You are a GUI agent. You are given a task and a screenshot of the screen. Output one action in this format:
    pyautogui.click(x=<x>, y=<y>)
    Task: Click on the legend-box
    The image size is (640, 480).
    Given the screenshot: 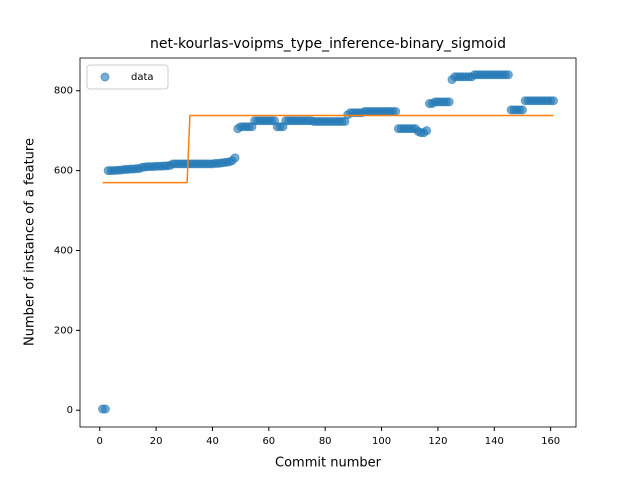 What is the action you would take?
    pyautogui.click(x=127, y=77)
    